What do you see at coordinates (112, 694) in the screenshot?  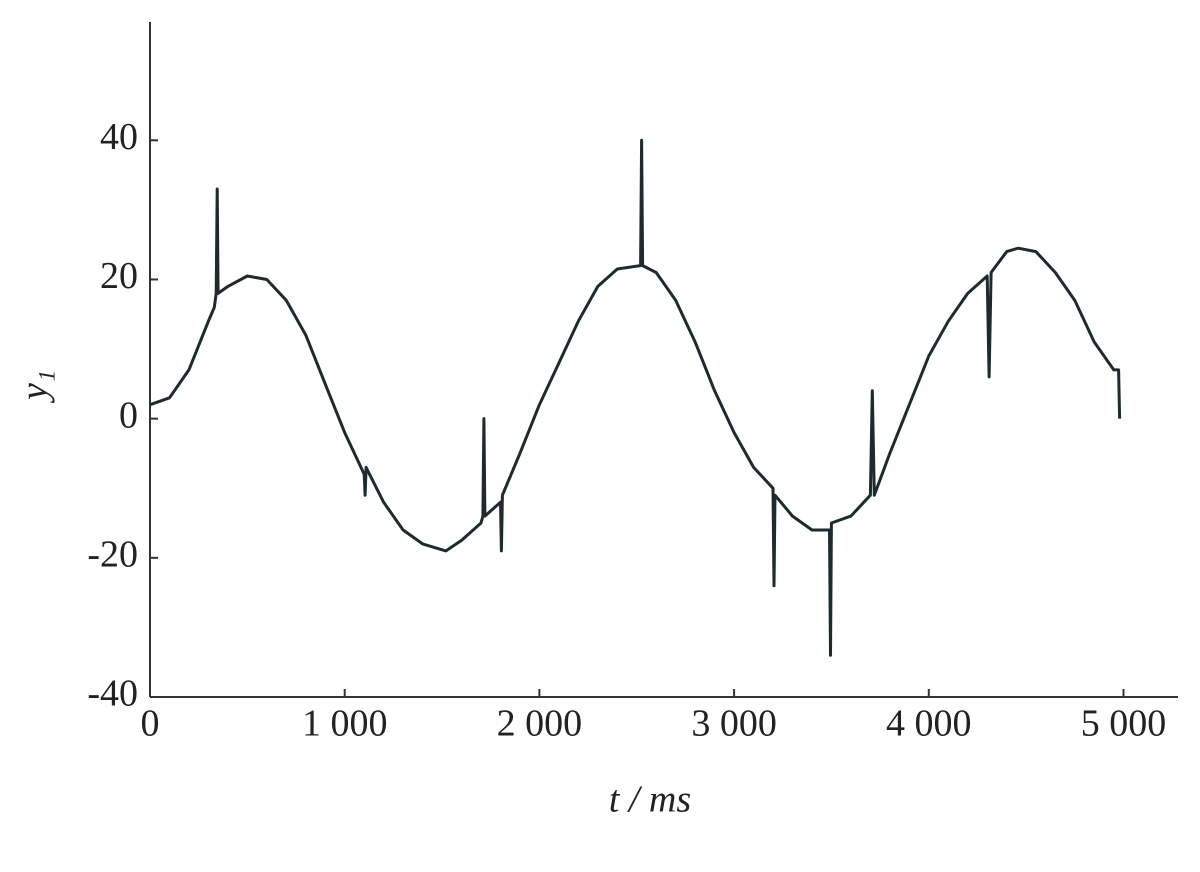 I see `y-tick-label: -40` at bounding box center [112, 694].